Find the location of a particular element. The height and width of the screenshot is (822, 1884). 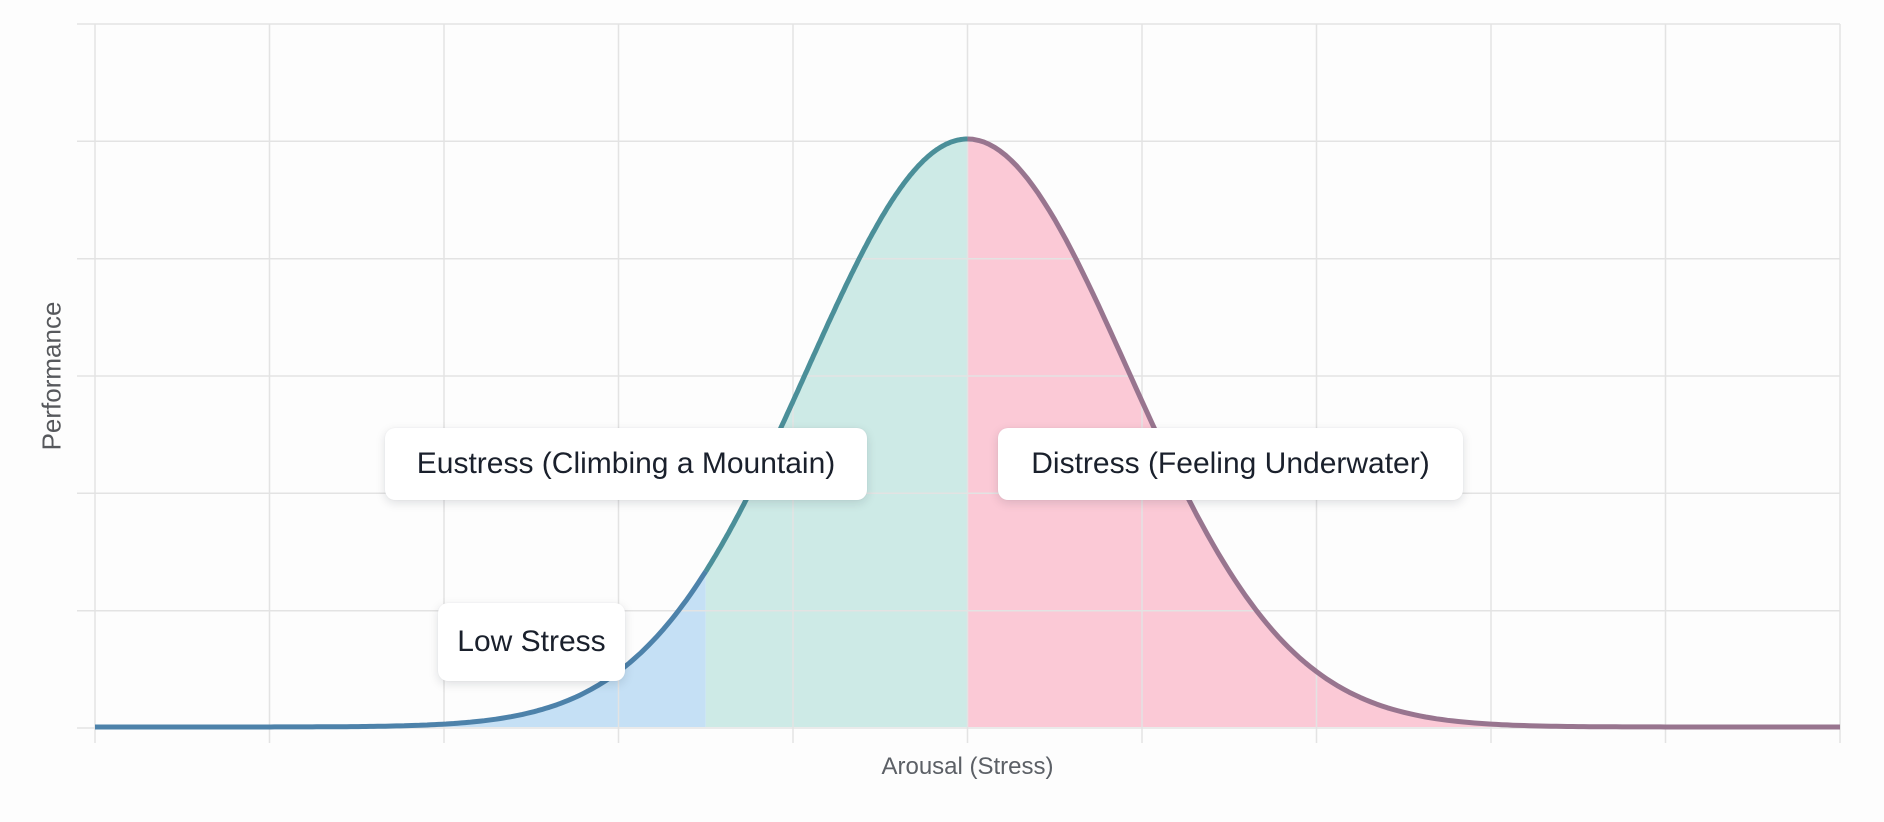

region-fill-low-stress is located at coordinates (400, 649).